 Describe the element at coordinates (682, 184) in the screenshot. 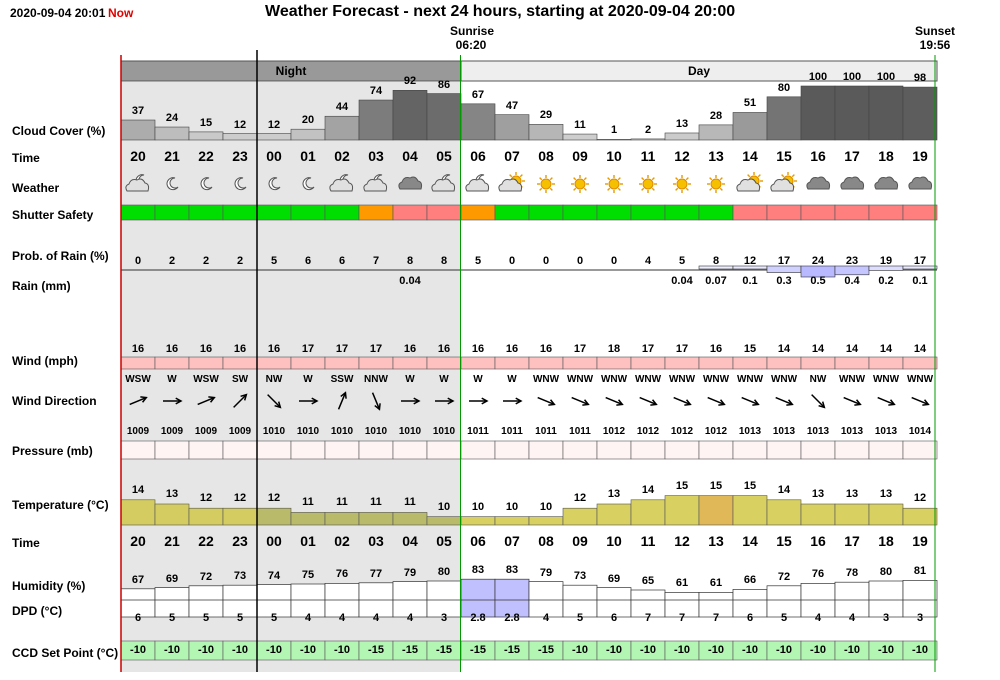

I see `sun-icon` at that location.